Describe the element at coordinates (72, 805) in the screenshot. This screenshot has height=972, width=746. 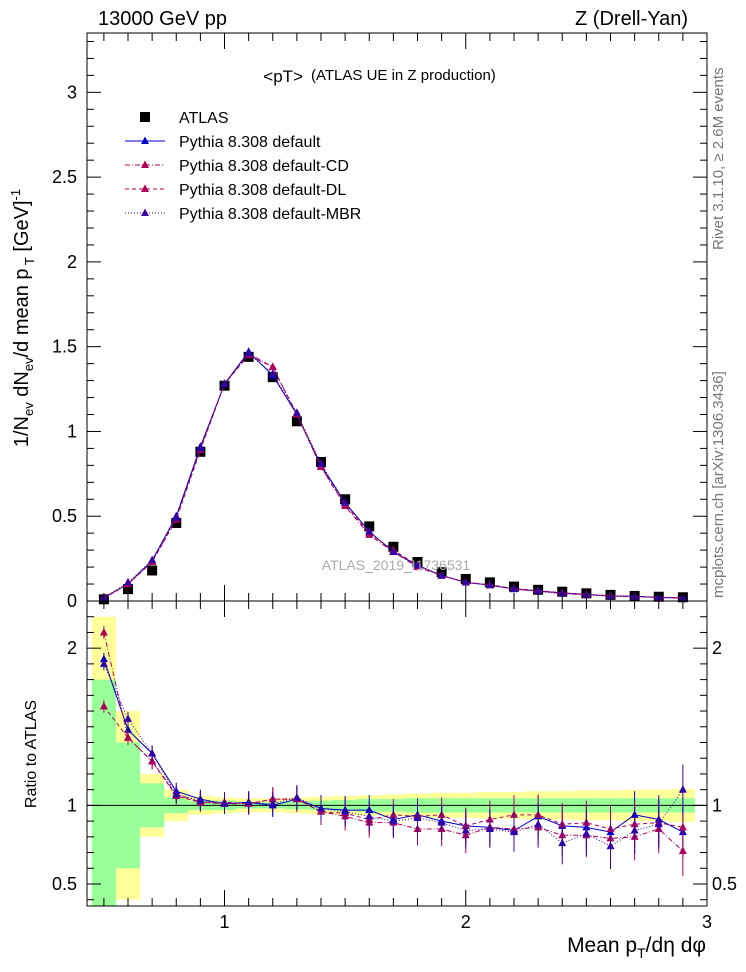
I see `ratio-y-tick-label: 1` at that location.